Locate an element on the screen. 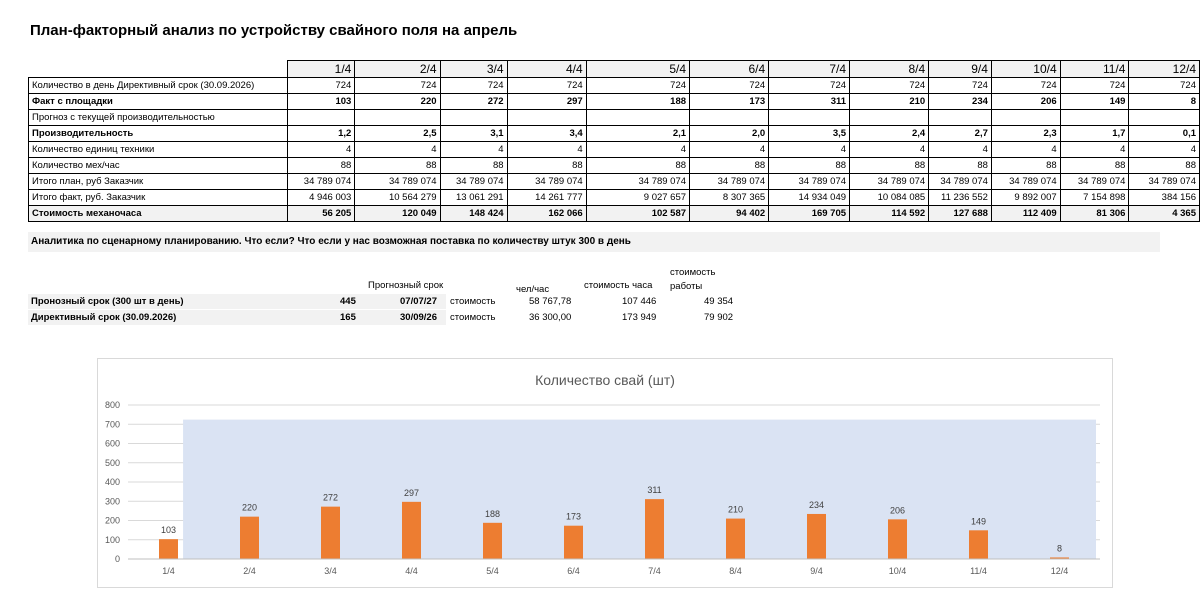  x-tick-label: 9/4 is located at coordinates (816, 571).